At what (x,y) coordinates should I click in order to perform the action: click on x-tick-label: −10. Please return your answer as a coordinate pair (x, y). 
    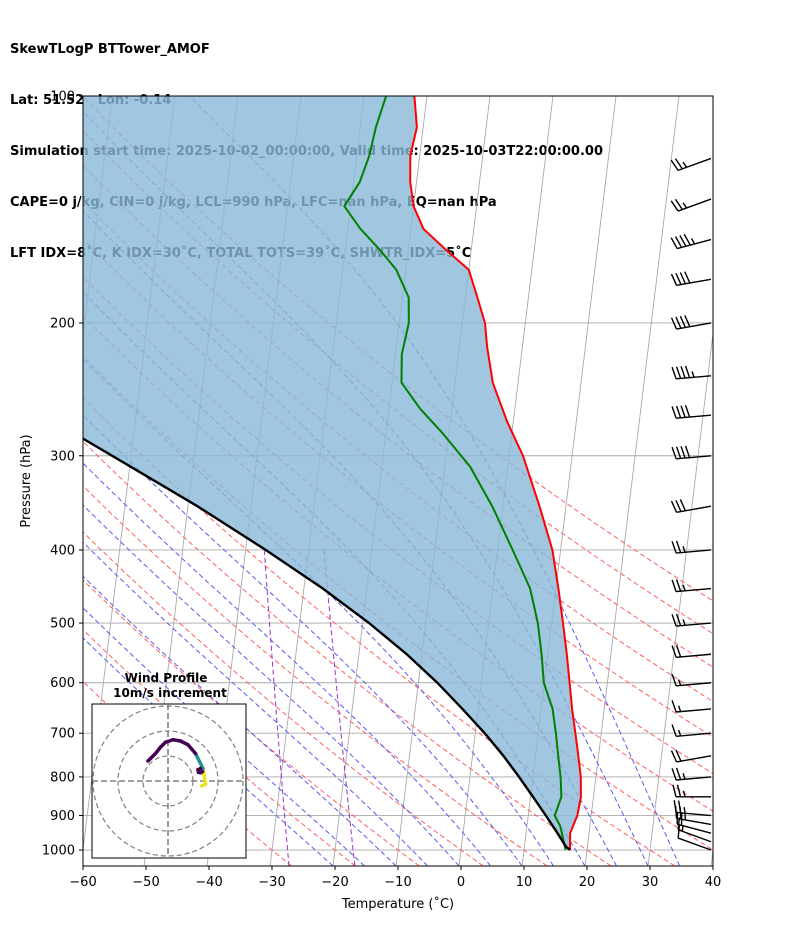
    Looking at the image, I should click on (397, 882).